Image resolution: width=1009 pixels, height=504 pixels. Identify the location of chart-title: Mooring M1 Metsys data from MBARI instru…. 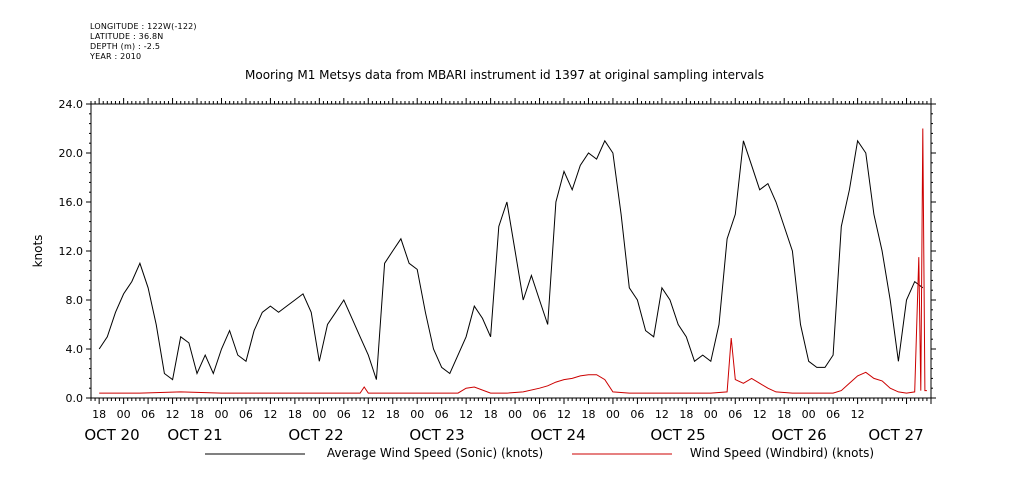
(504, 75).